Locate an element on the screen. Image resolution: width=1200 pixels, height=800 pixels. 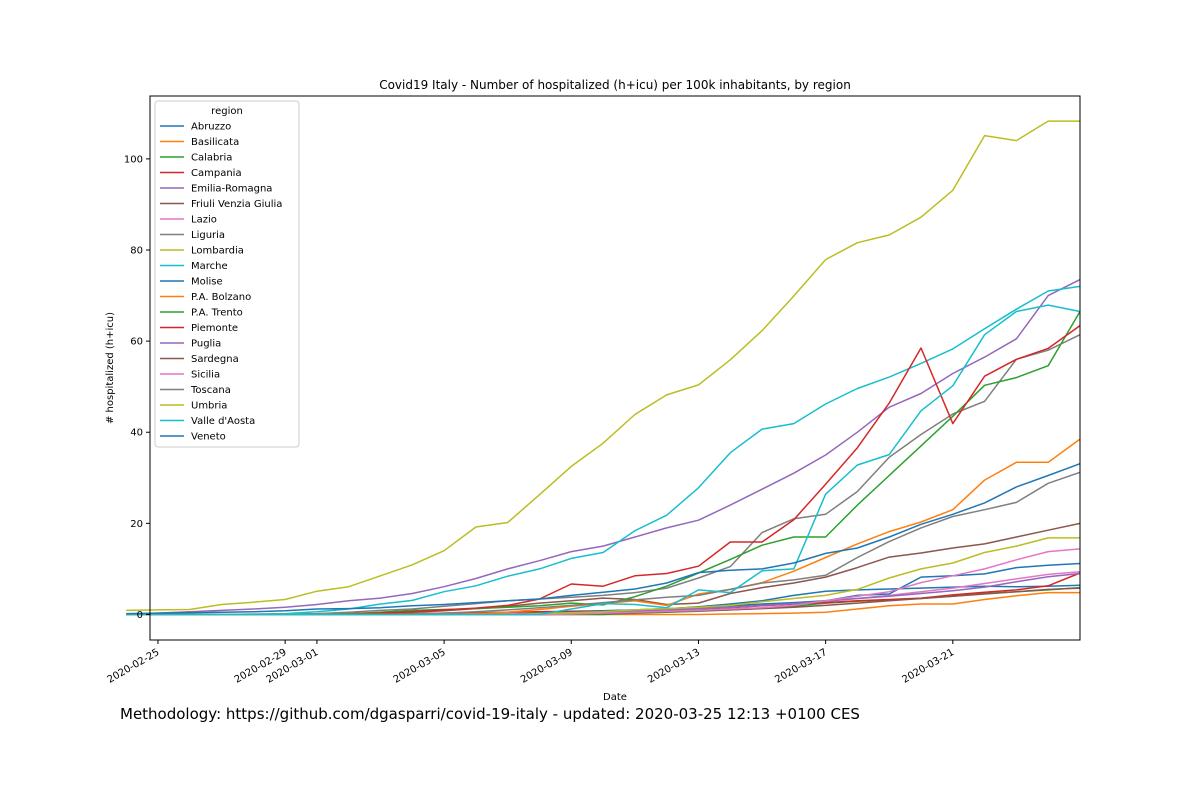
legend-entry: Toscana is located at coordinates (210, 390).